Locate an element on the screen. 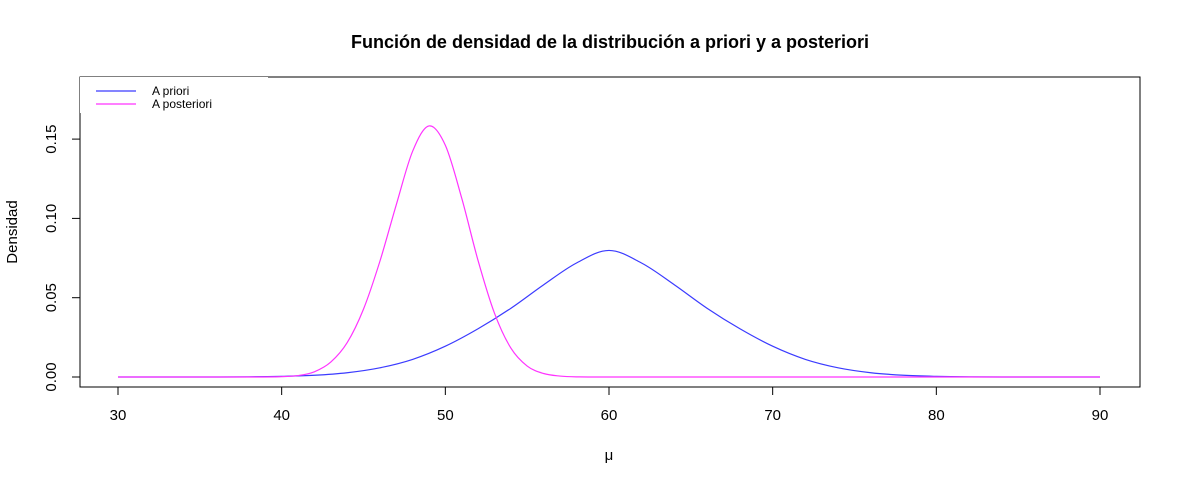 This screenshot has height=486, width=1180. y-tick-label: 0.05 is located at coordinates (51, 297).